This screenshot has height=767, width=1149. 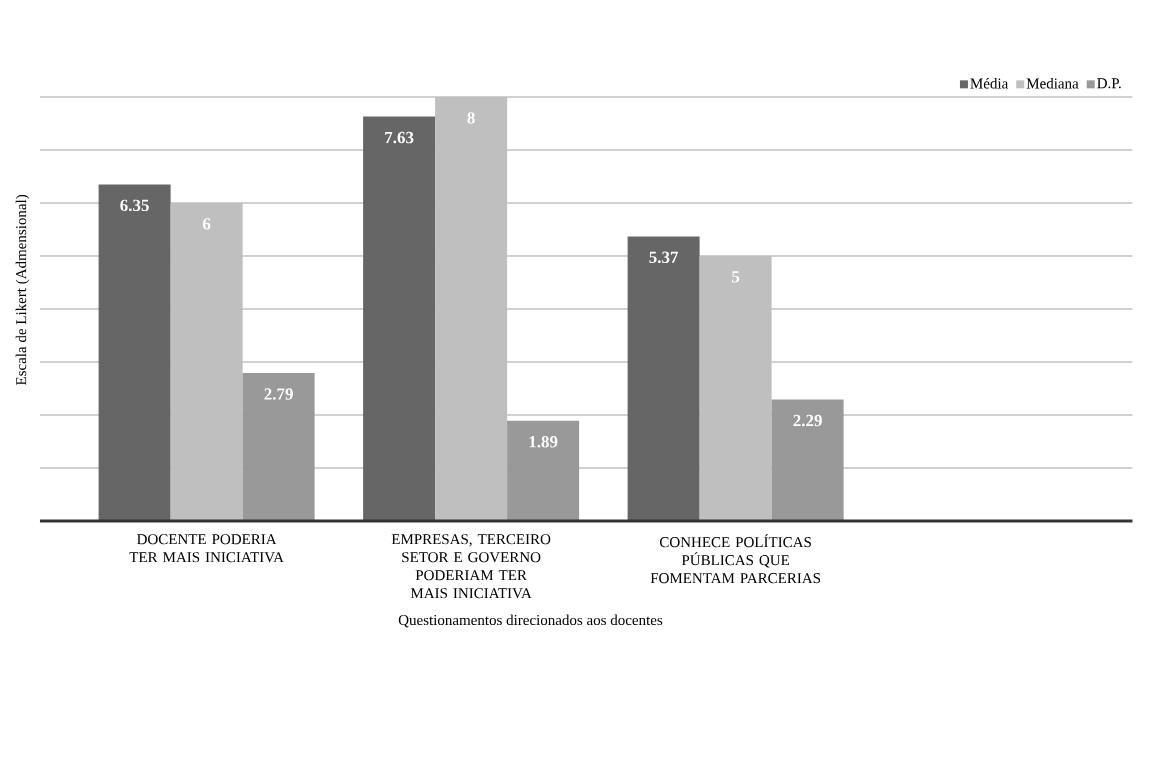 I want to click on data-label: 2.79, so click(x=278, y=394).